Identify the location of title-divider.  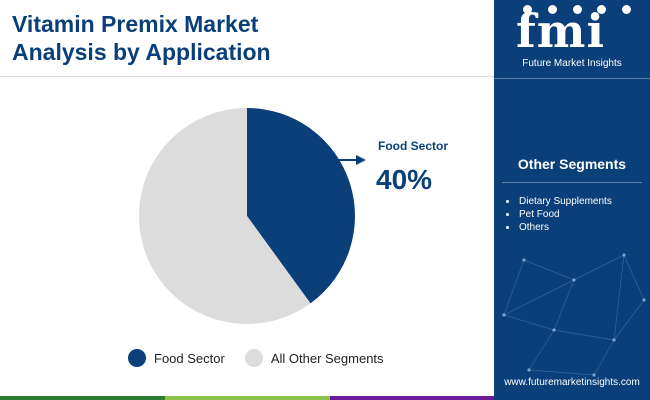
(247, 76).